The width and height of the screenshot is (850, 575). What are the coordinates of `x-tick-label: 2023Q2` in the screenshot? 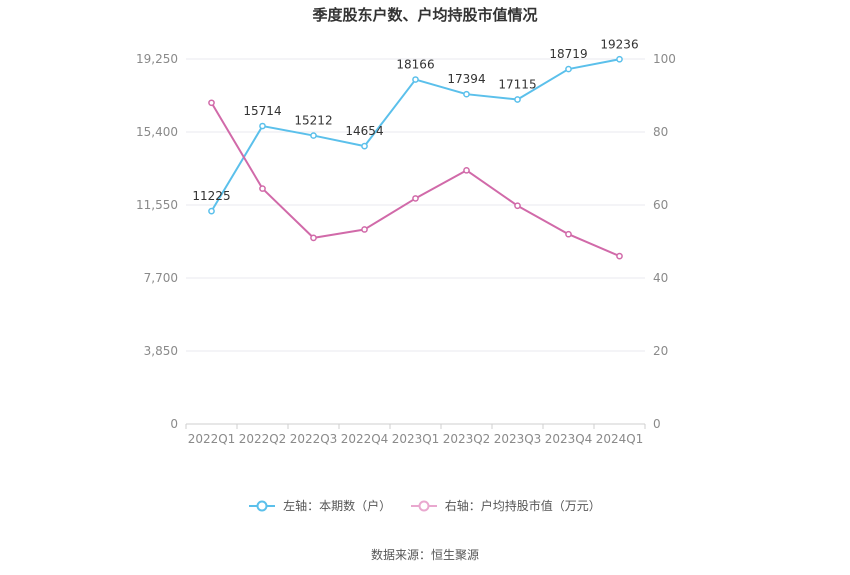 It's located at (467, 439).